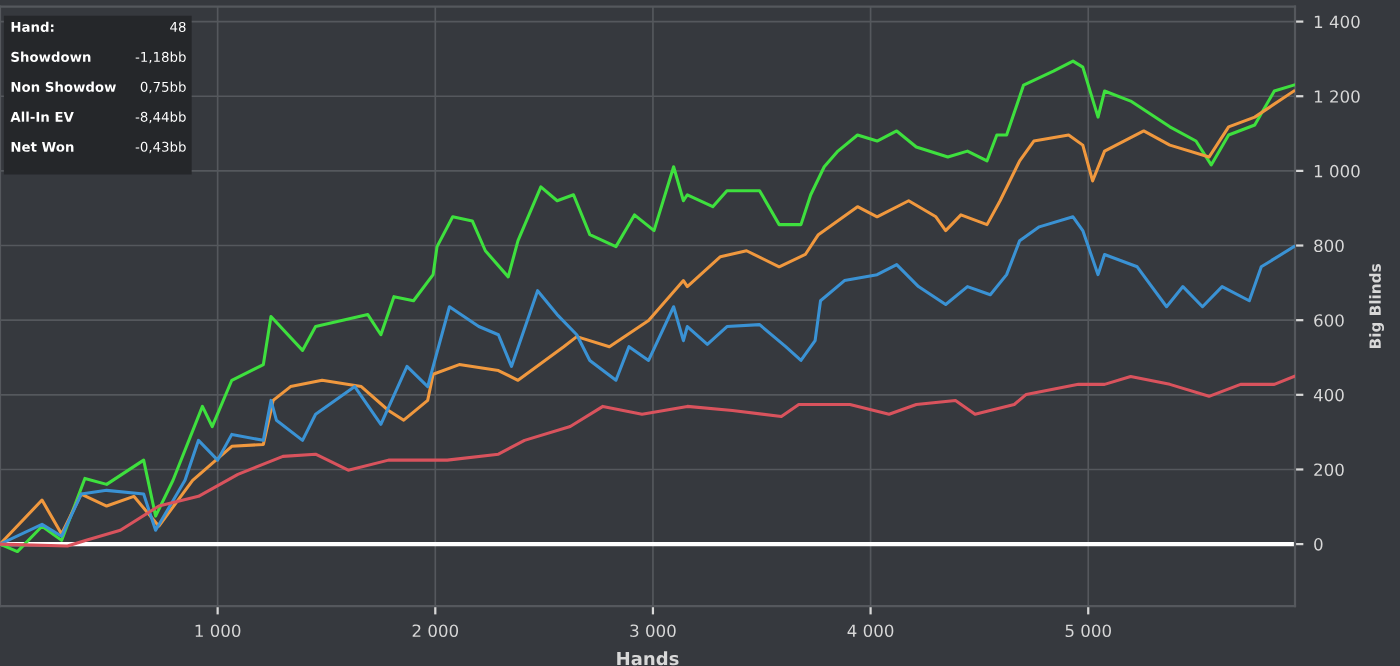 The width and height of the screenshot is (1400, 666). What do you see at coordinates (648, 658) in the screenshot?
I see `x-axis-title: Hands` at bounding box center [648, 658].